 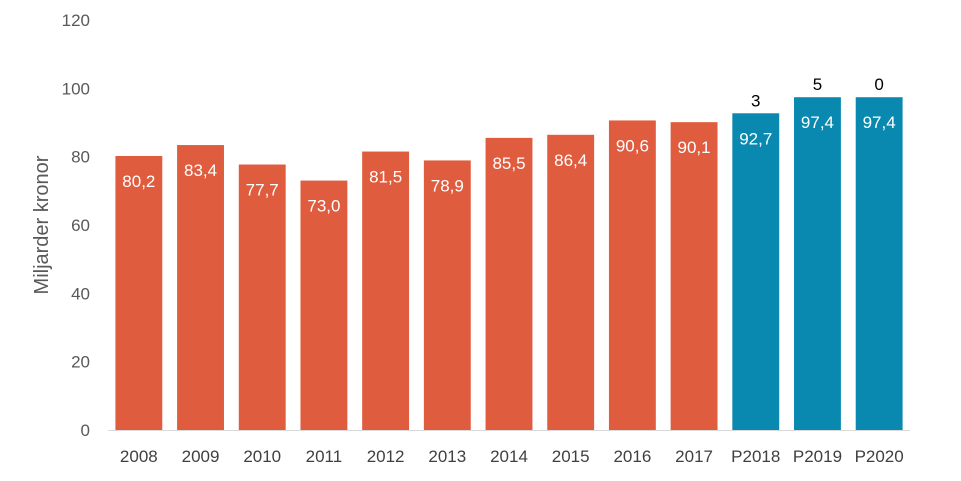 I want to click on x-category-label: P2020, so click(x=879, y=456).